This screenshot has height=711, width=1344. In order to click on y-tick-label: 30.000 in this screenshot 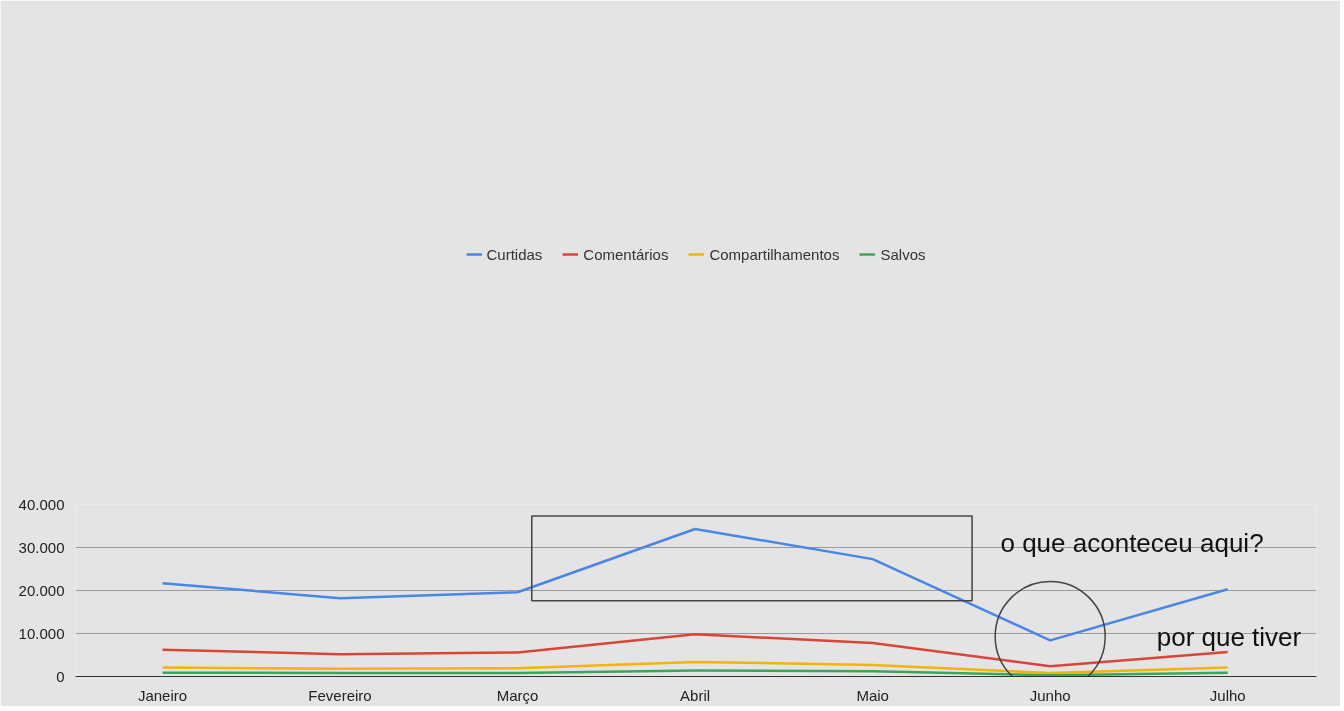, I will do `click(41, 547)`.